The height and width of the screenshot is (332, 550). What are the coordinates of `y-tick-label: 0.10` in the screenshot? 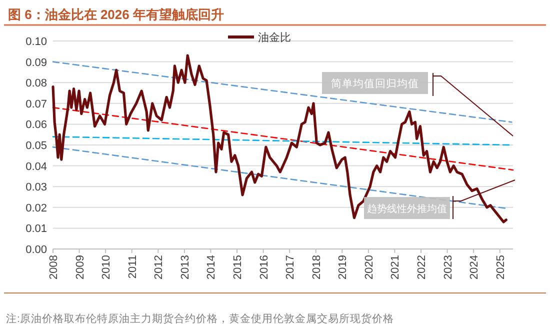 It's located at (36, 42).